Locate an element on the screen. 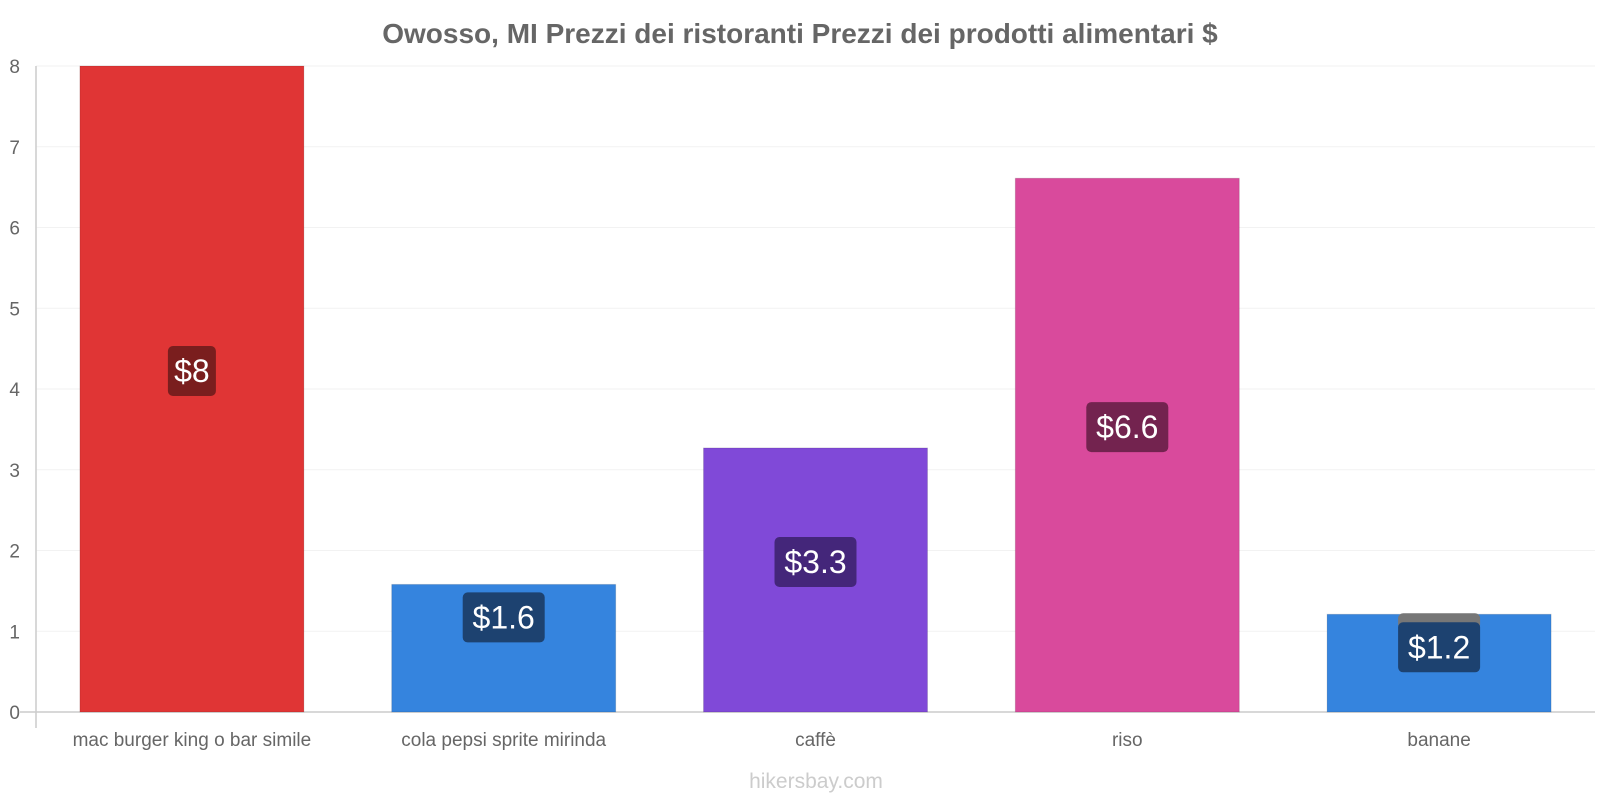 This screenshot has height=800, width=1600. value-label: $1.2 is located at coordinates (1439, 643).